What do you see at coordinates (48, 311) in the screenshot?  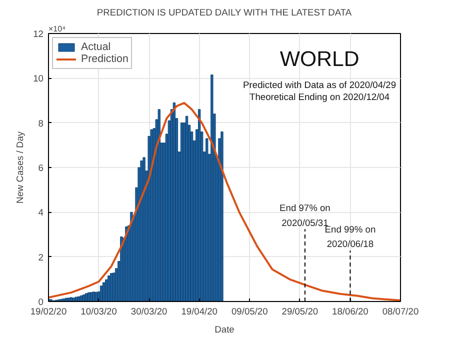 I see `x-tick-label: 19/02/20` at bounding box center [48, 311].